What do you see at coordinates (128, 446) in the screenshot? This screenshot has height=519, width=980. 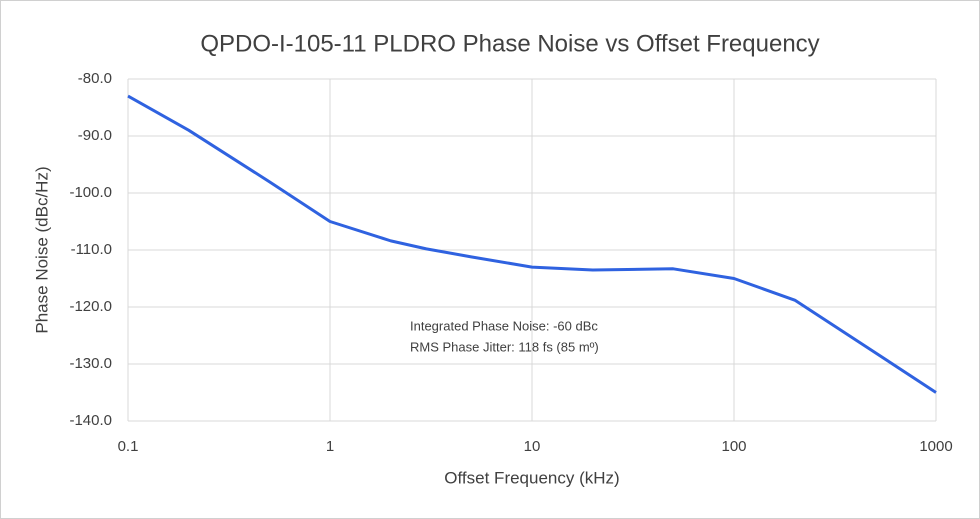 I see `x-tick-label: 0.1` at bounding box center [128, 446].